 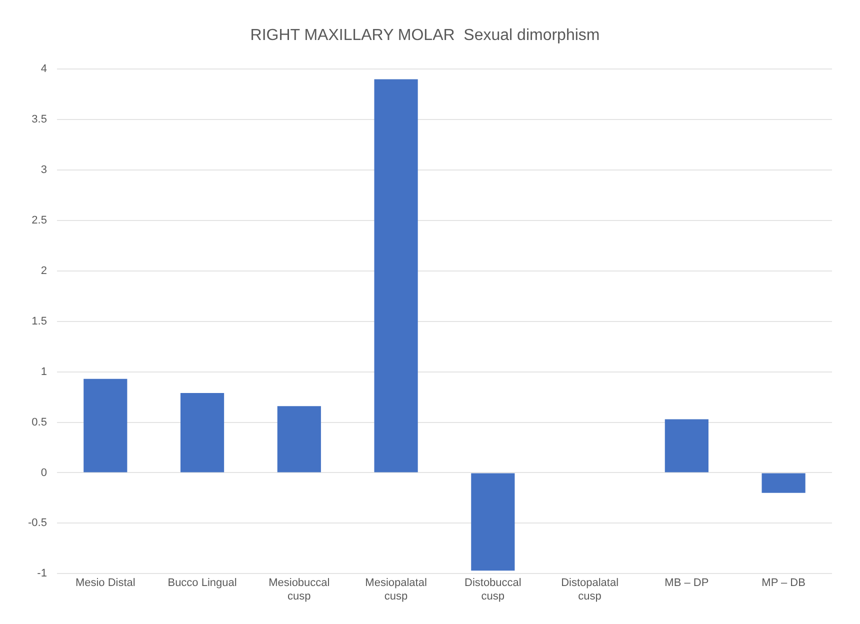 I want to click on chart-title: RIGHT MAXILLARY MOLAR Sexual dimorphism, so click(x=425, y=35).